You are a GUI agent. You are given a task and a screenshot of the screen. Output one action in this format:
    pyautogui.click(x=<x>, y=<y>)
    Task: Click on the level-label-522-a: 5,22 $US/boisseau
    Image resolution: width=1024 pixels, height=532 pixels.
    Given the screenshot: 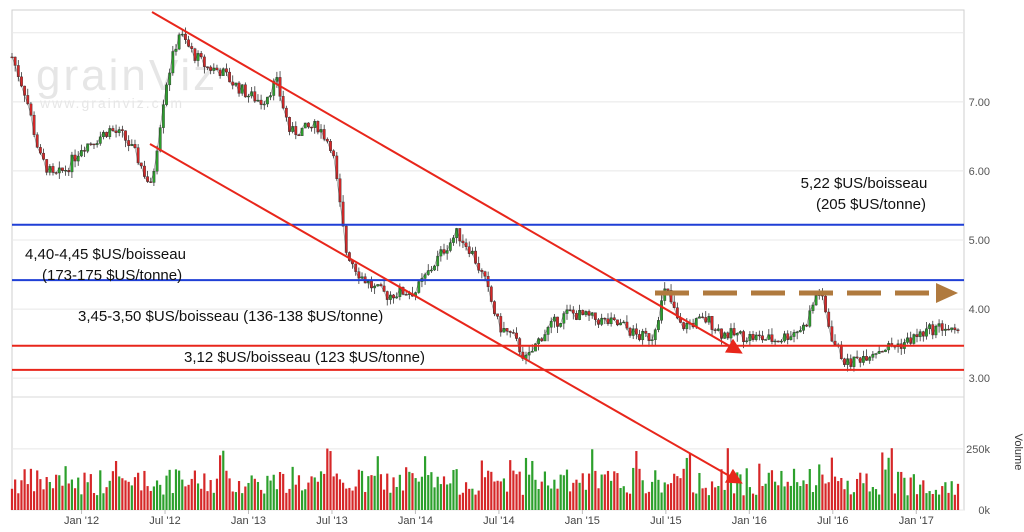 What is the action you would take?
    pyautogui.click(x=864, y=183)
    